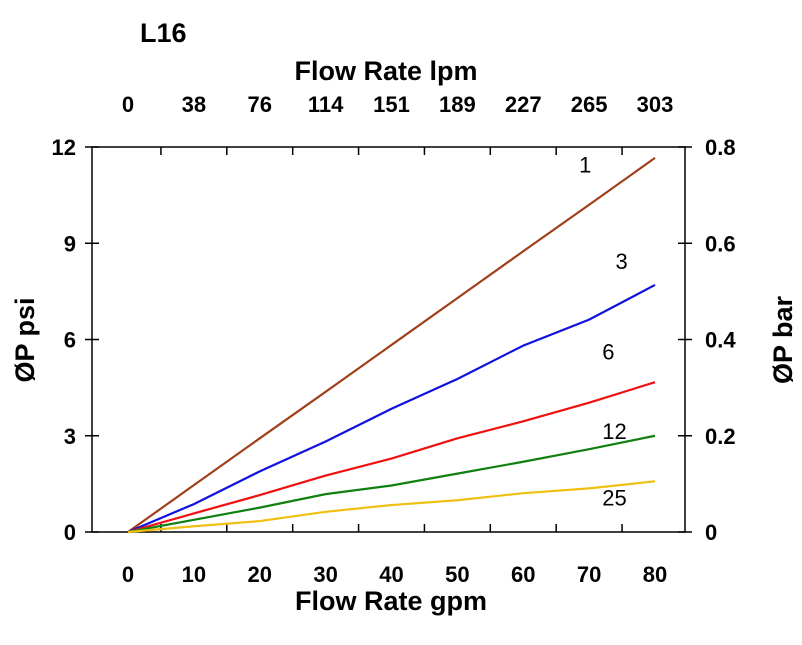  I want to click on chart-title: L16, so click(163, 33).